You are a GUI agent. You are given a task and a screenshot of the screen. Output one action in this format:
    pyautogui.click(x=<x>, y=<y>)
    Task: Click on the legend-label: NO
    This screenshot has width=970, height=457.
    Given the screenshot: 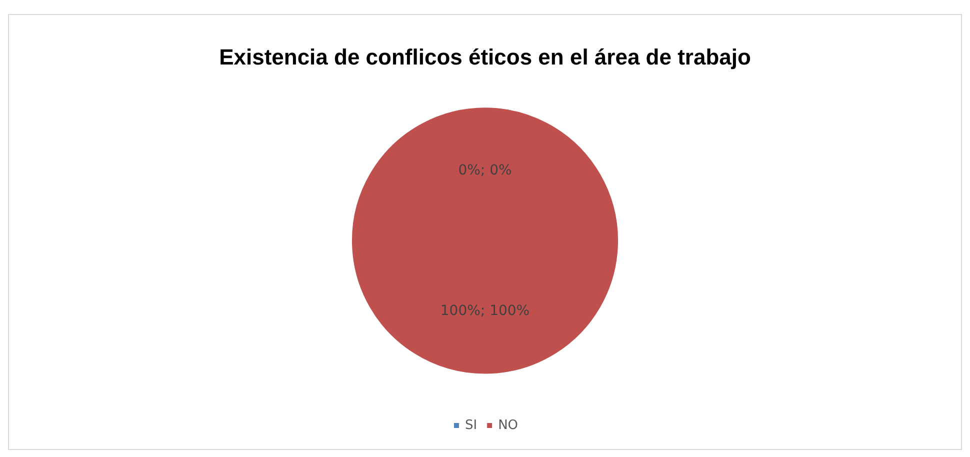 What is the action you would take?
    pyautogui.click(x=508, y=425)
    